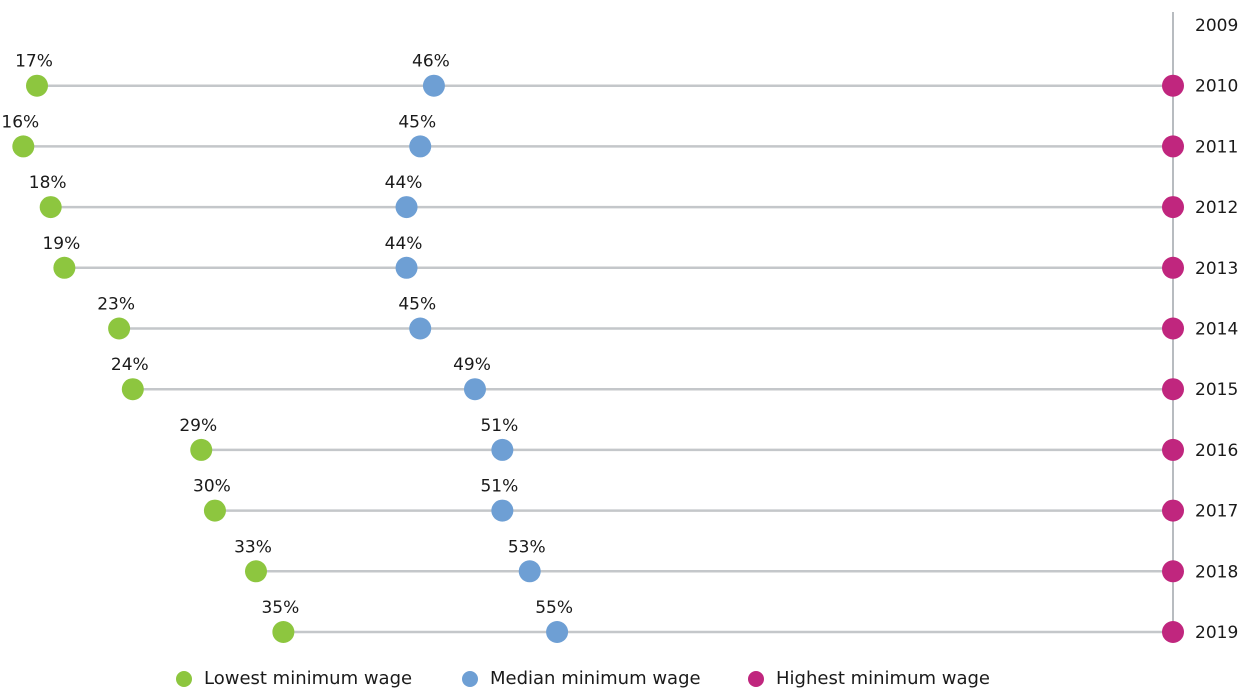 The image size is (1243, 694). Describe the element at coordinates (1216, 512) in the screenshot. I see `year-label-2017: 2017` at that location.